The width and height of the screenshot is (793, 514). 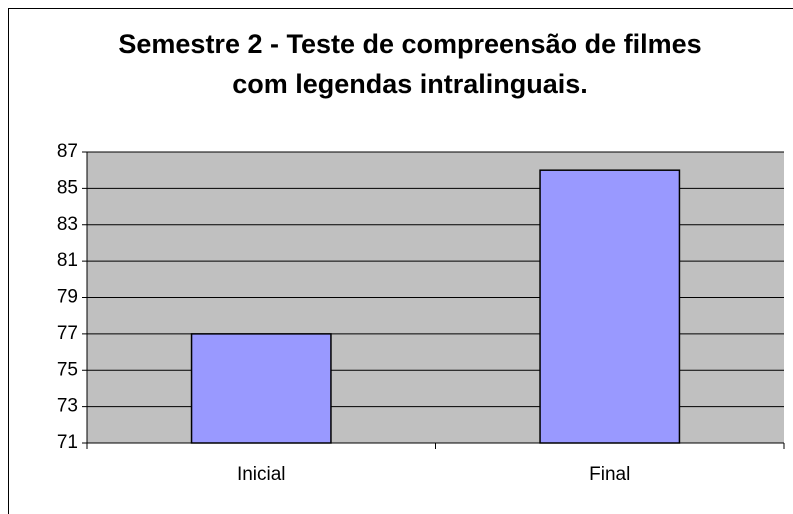 I want to click on x-tick-label: Inicial, so click(x=261, y=474).